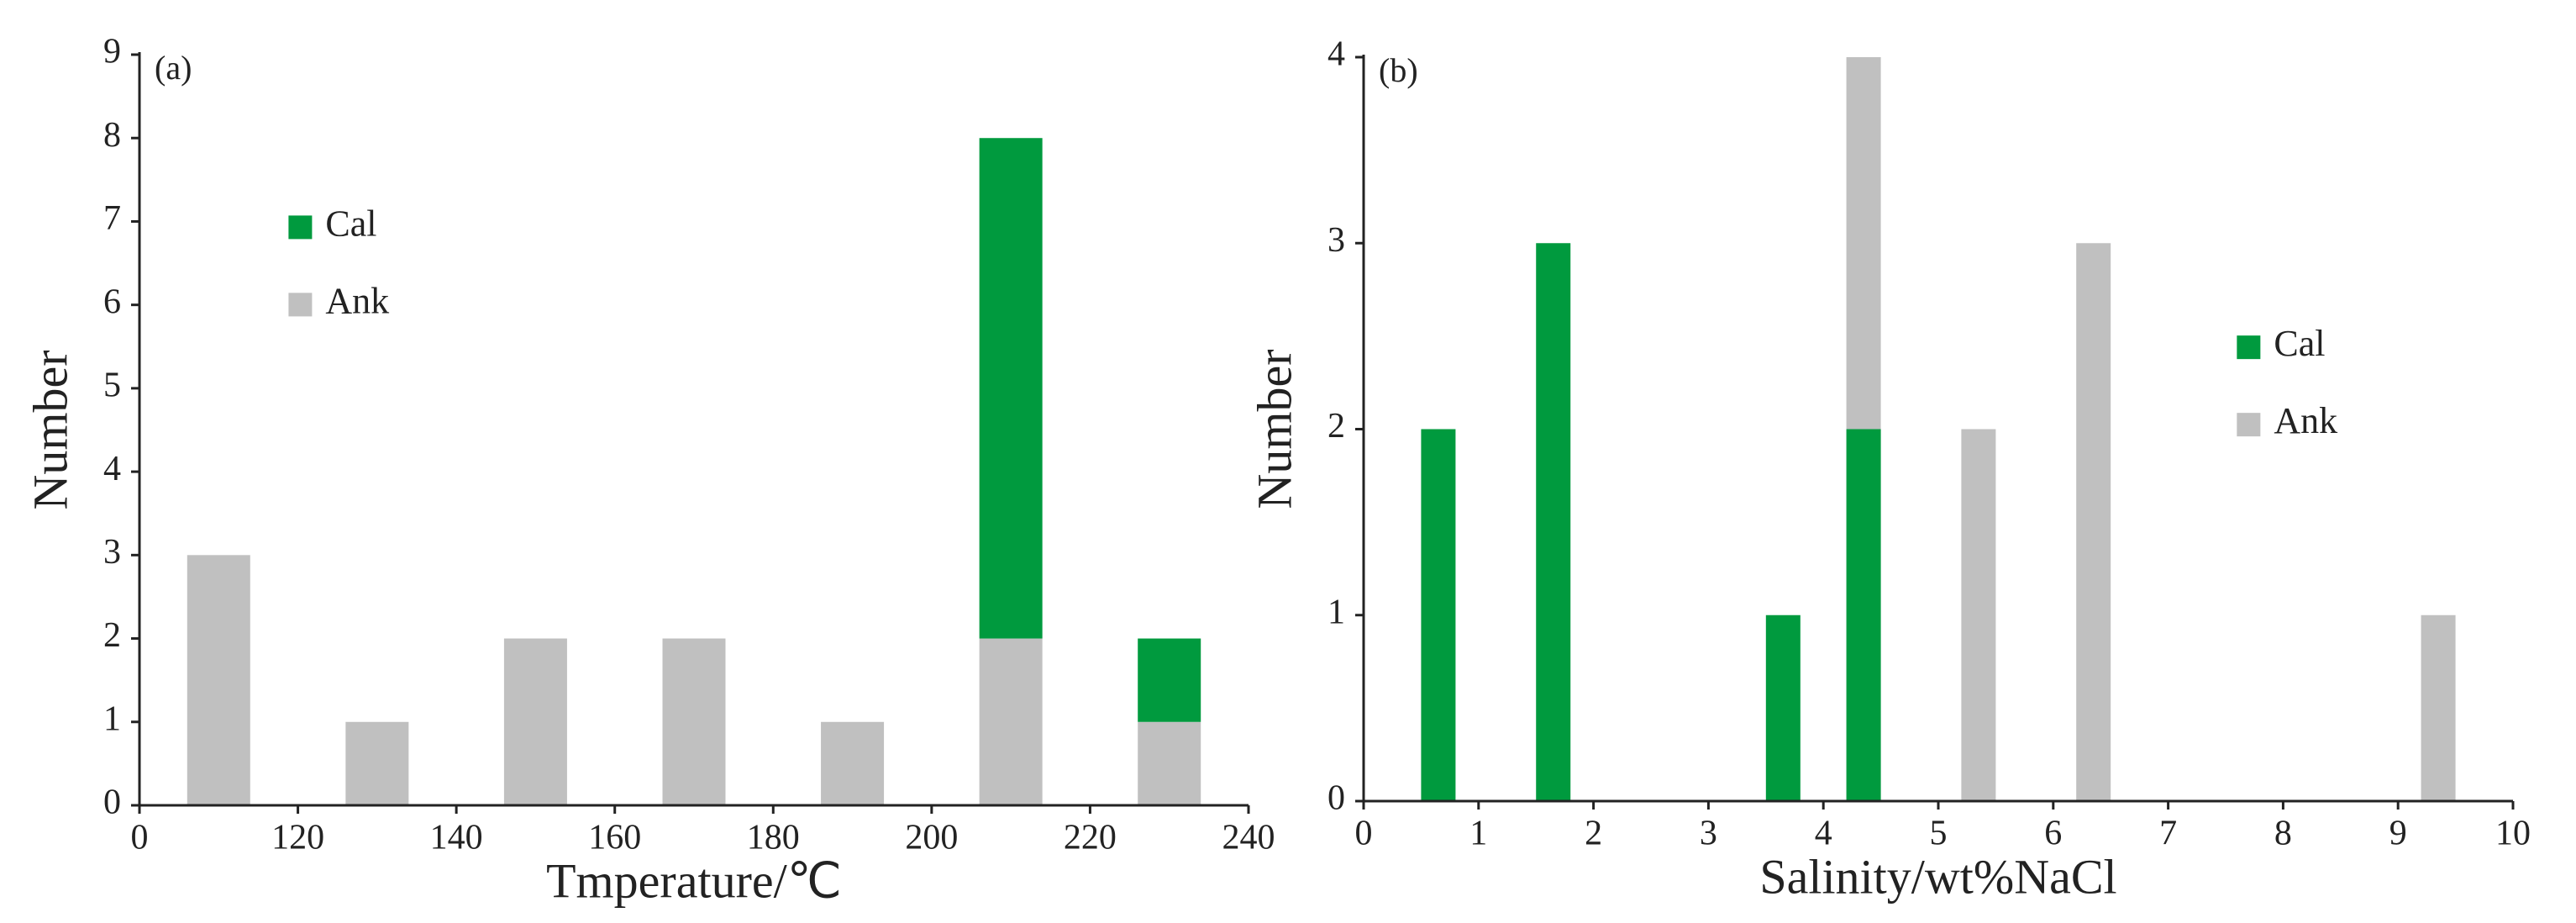 The height and width of the screenshot is (923, 2576). What do you see at coordinates (1090, 838) in the screenshot?
I see `x-tick-label: 220` at bounding box center [1090, 838].